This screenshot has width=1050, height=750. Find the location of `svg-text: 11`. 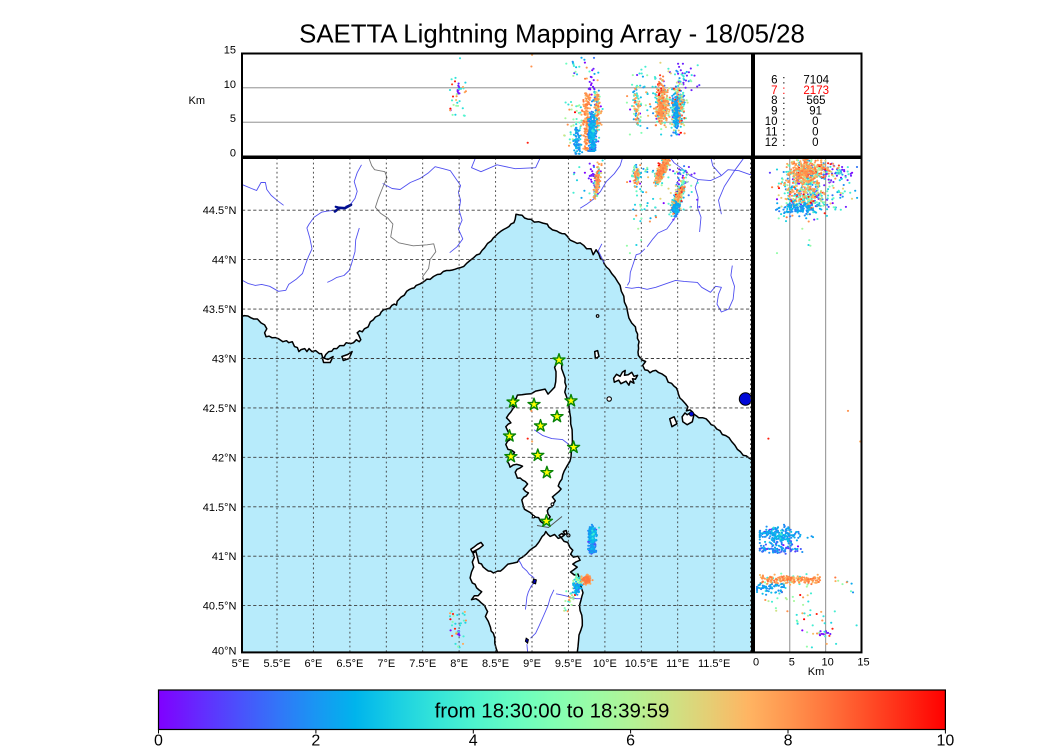

svg-text: 11 is located at coordinates (772, 133).